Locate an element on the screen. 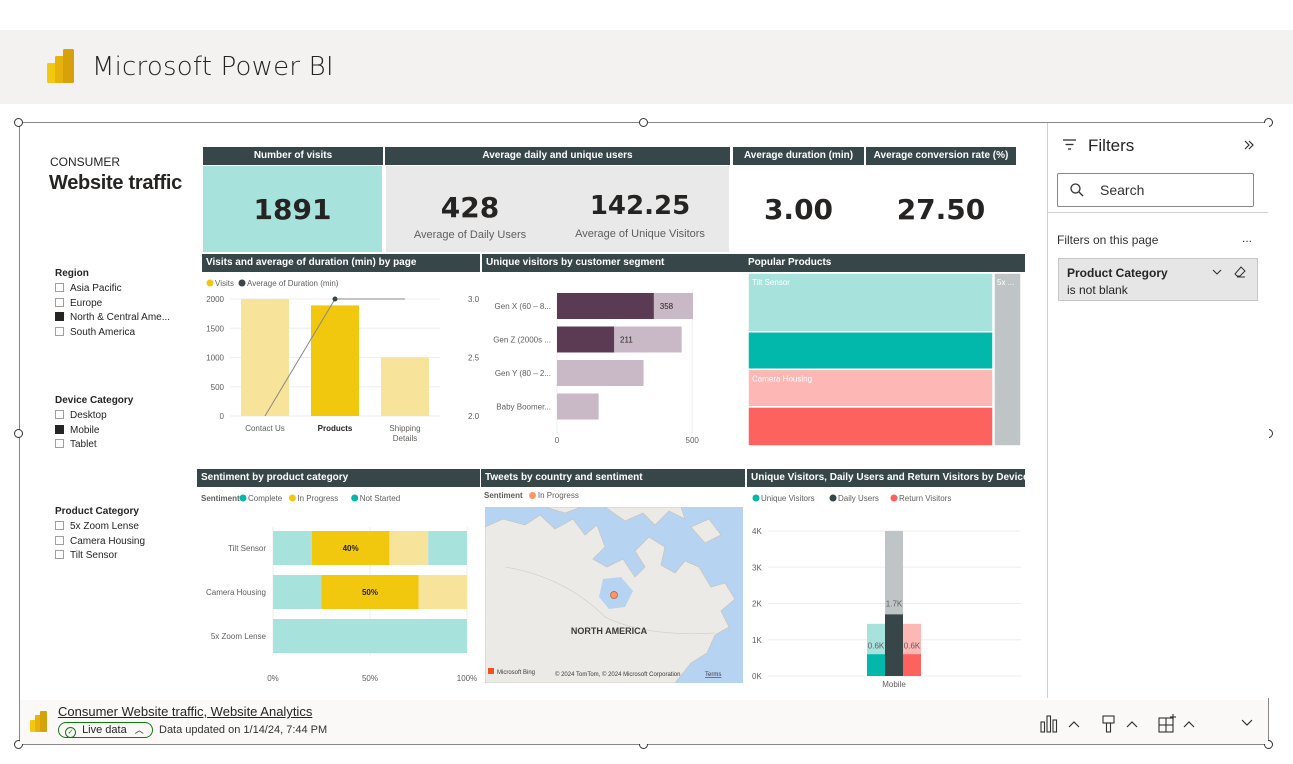  kpi-users-card is located at coordinates (557, 209).